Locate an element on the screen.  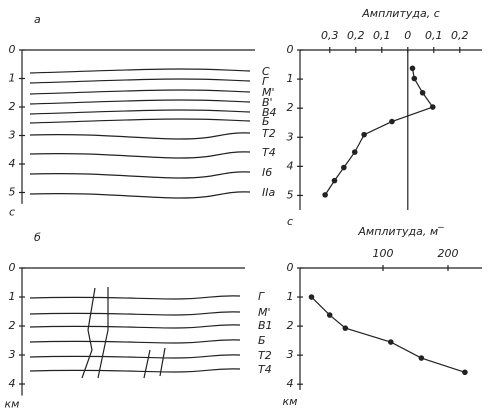
panel-label: б is located at coordinates (37, 237).